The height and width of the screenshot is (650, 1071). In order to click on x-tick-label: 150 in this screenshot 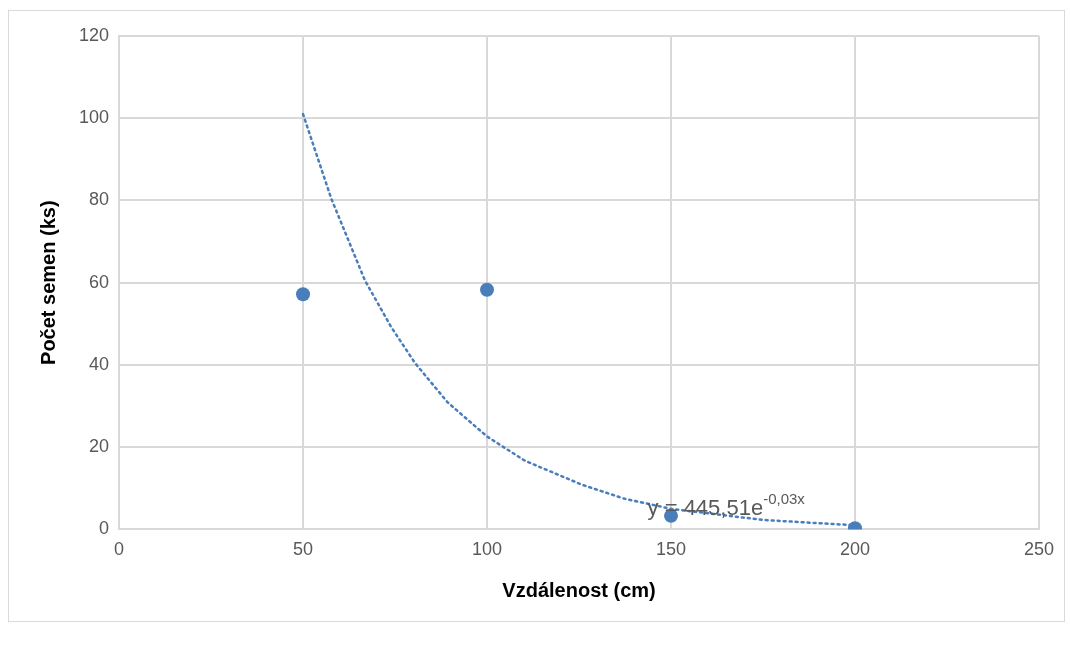, I will do `click(671, 549)`.